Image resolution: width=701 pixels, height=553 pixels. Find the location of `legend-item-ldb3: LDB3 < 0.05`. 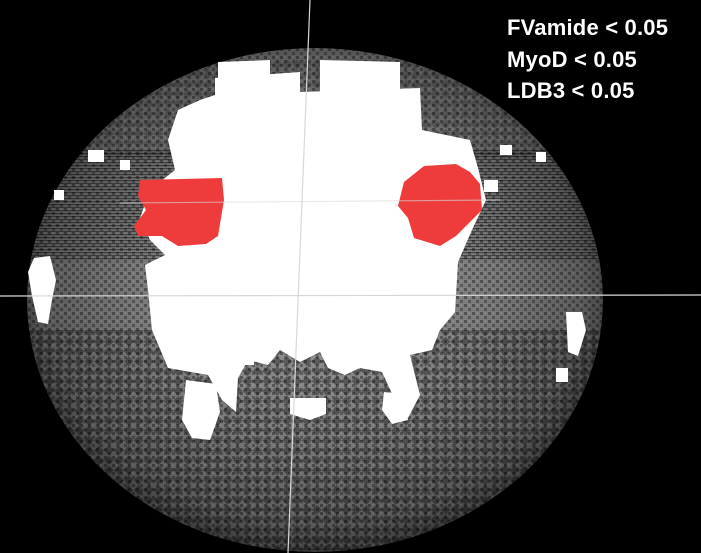

legend-item-ldb3: LDB3 < 0.05 is located at coordinates (571, 90).